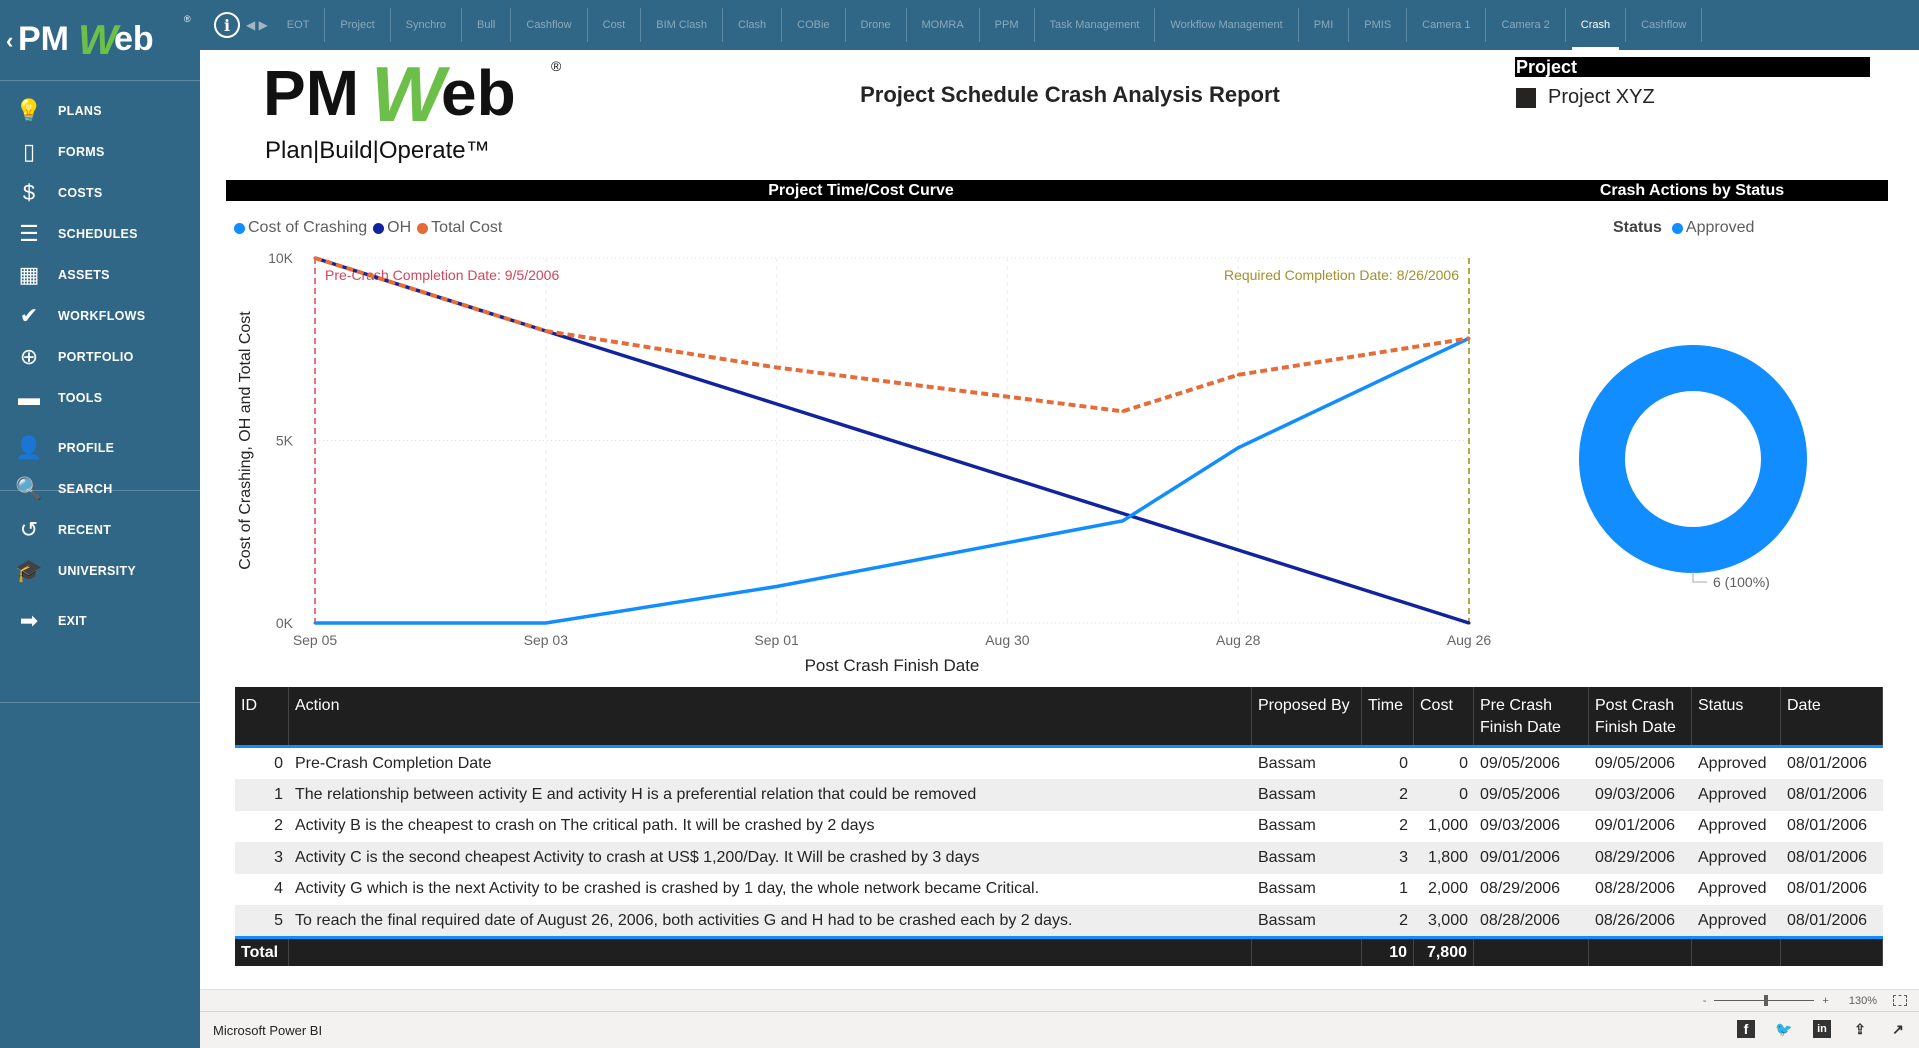  Describe the element at coordinates (1531, 953) in the screenshot. I see `table-cell` at that location.